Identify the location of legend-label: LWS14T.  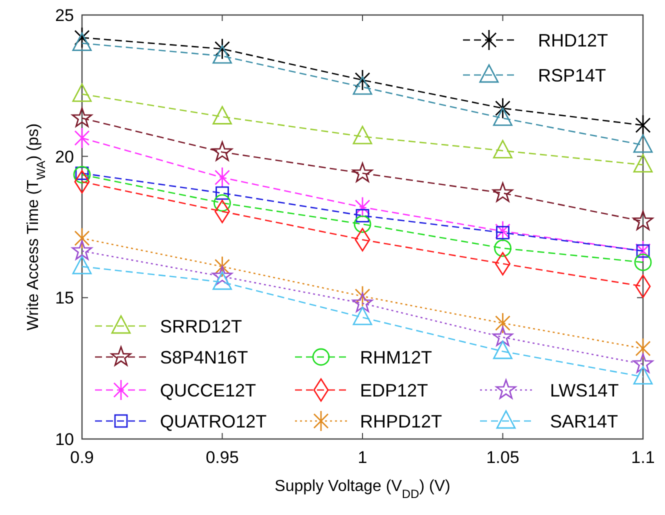
(584, 390).